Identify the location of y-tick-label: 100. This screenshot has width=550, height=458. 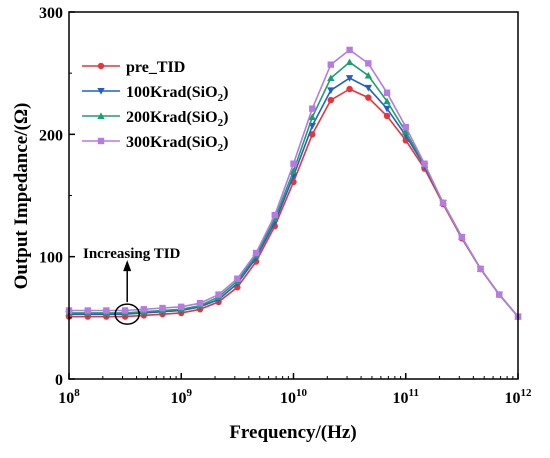
(51, 258).